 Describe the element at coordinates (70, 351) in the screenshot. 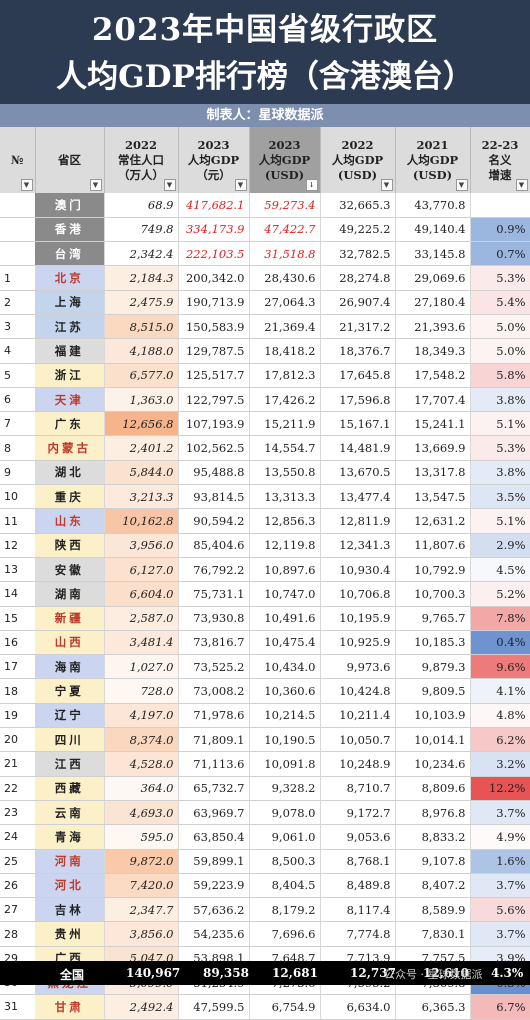

I see `province-cell: 福建` at that location.